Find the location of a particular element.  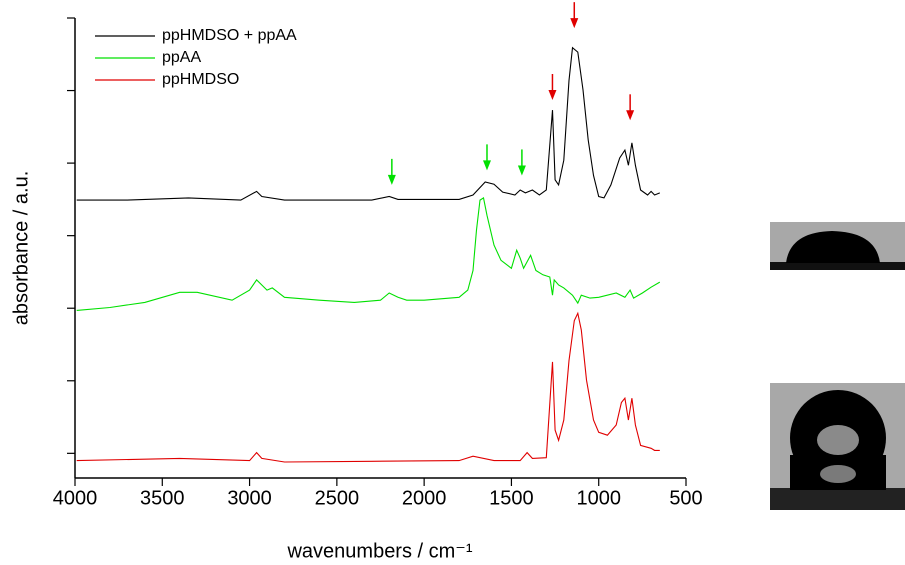

x-tick-label: 3000 is located at coordinates (249, 498).